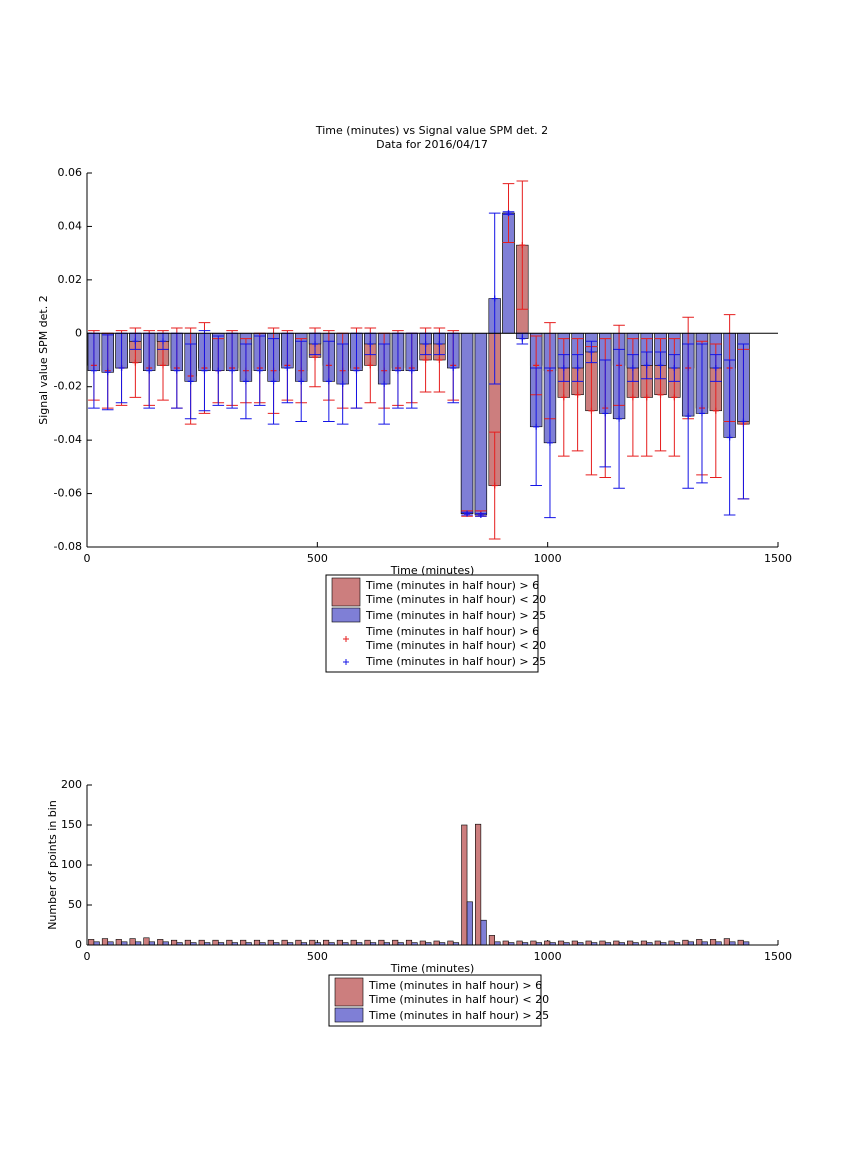 This screenshot has height=1152, width=864. Describe the element at coordinates (68, 439) in the screenshot. I see `y-tick-label: -0.04` at that location.